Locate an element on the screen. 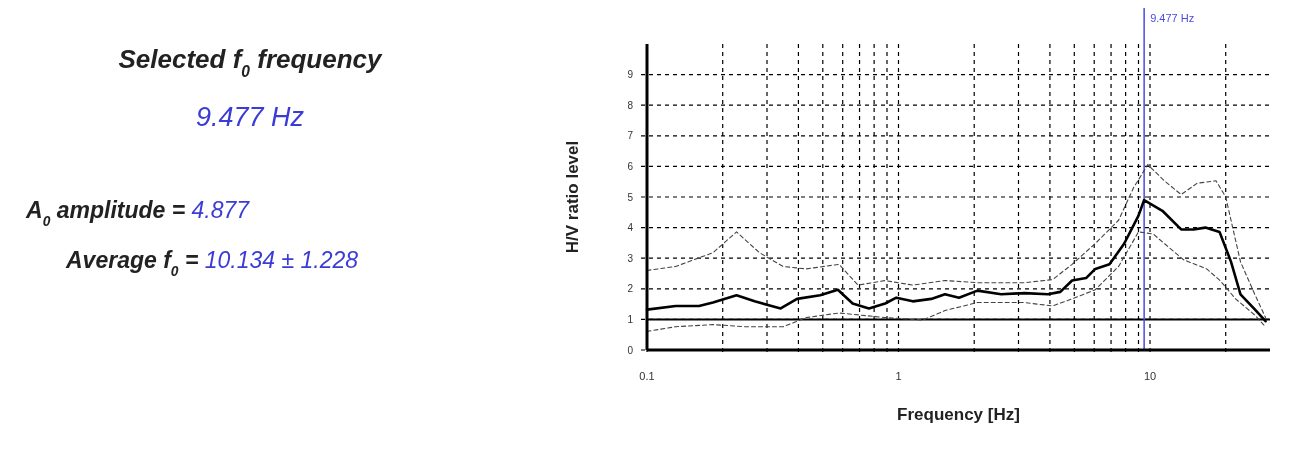 This screenshot has height=450, width=1289. y-tick-label: 1 is located at coordinates (630, 319).